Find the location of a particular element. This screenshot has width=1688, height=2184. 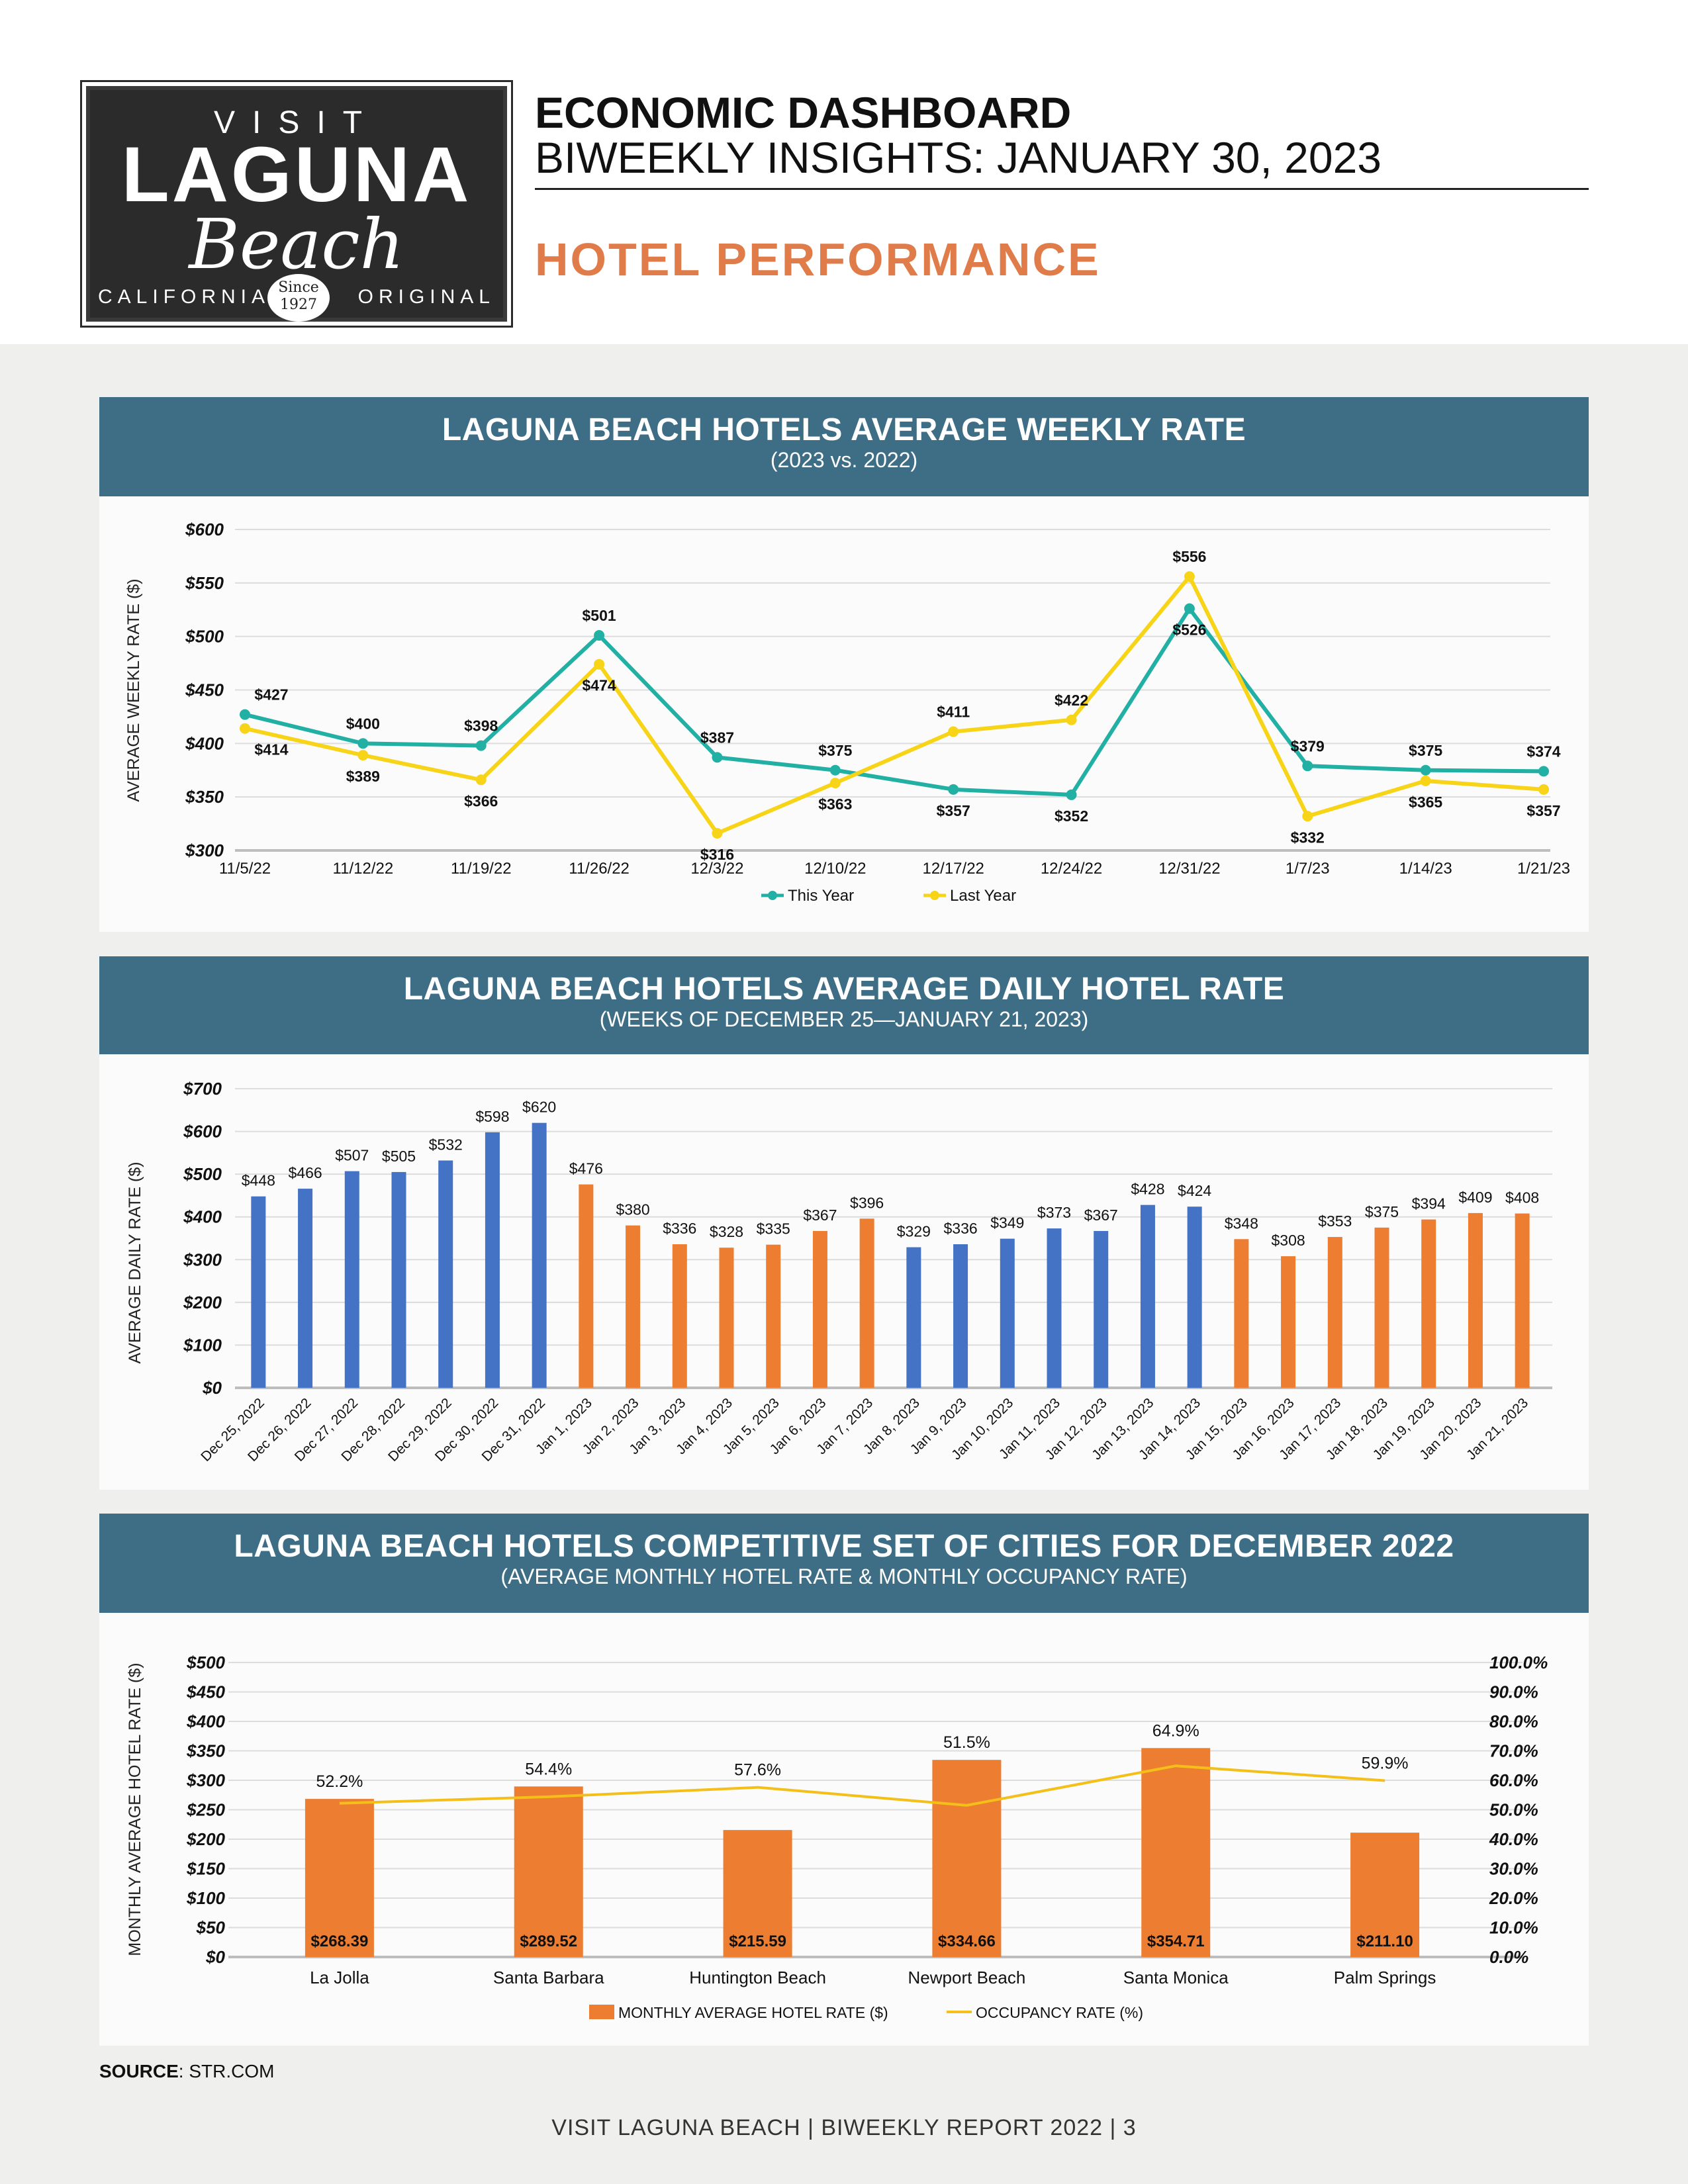

data-label: $474 is located at coordinates (599, 685).